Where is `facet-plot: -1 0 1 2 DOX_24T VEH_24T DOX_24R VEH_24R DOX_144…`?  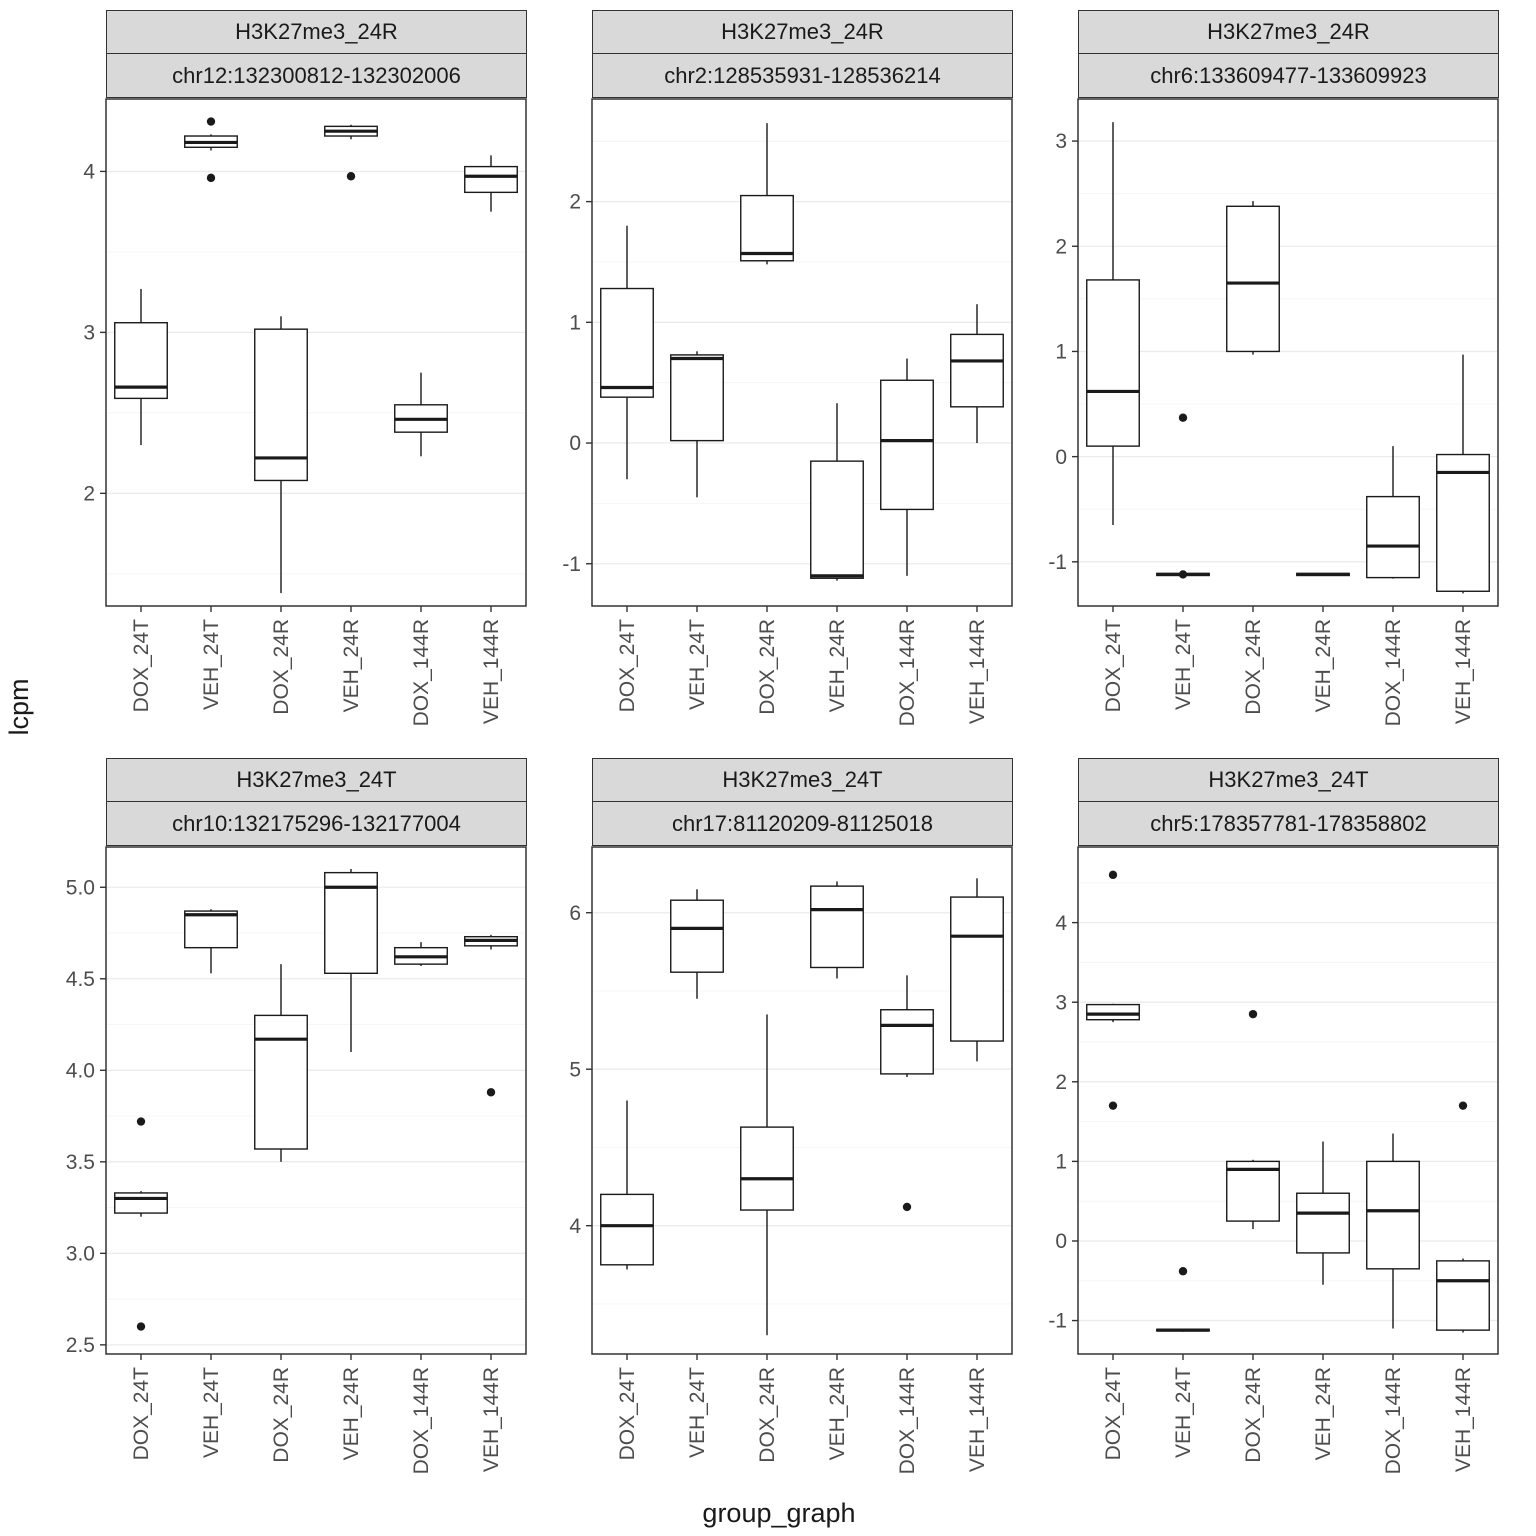
facet-plot: -1 0 1 2 DOX_24T VEH_24T DOX_24R VEH_24R DOX_144… is located at coordinates (787, 412).